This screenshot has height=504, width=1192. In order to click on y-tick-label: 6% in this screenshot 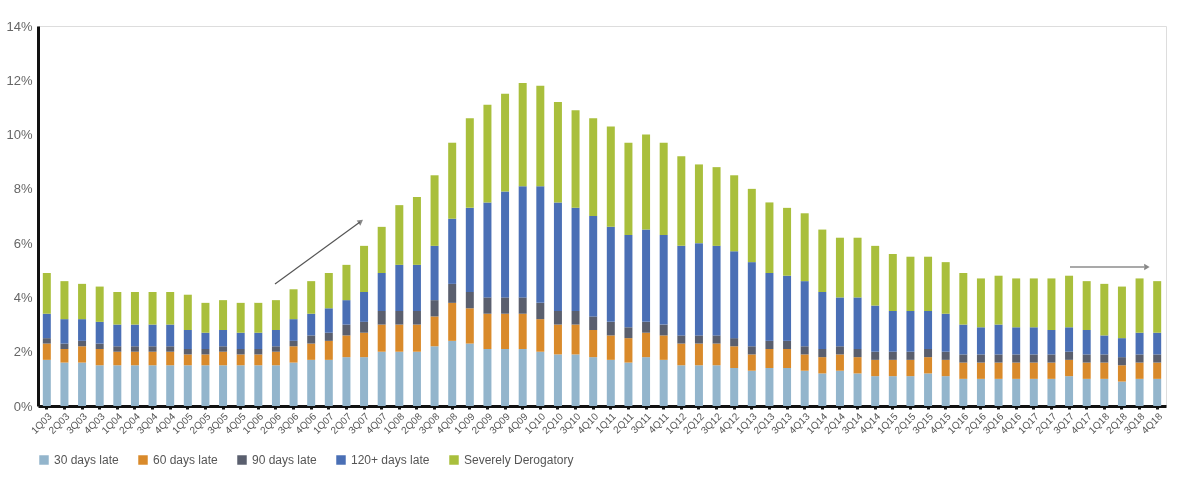, I will do `click(23, 243)`.